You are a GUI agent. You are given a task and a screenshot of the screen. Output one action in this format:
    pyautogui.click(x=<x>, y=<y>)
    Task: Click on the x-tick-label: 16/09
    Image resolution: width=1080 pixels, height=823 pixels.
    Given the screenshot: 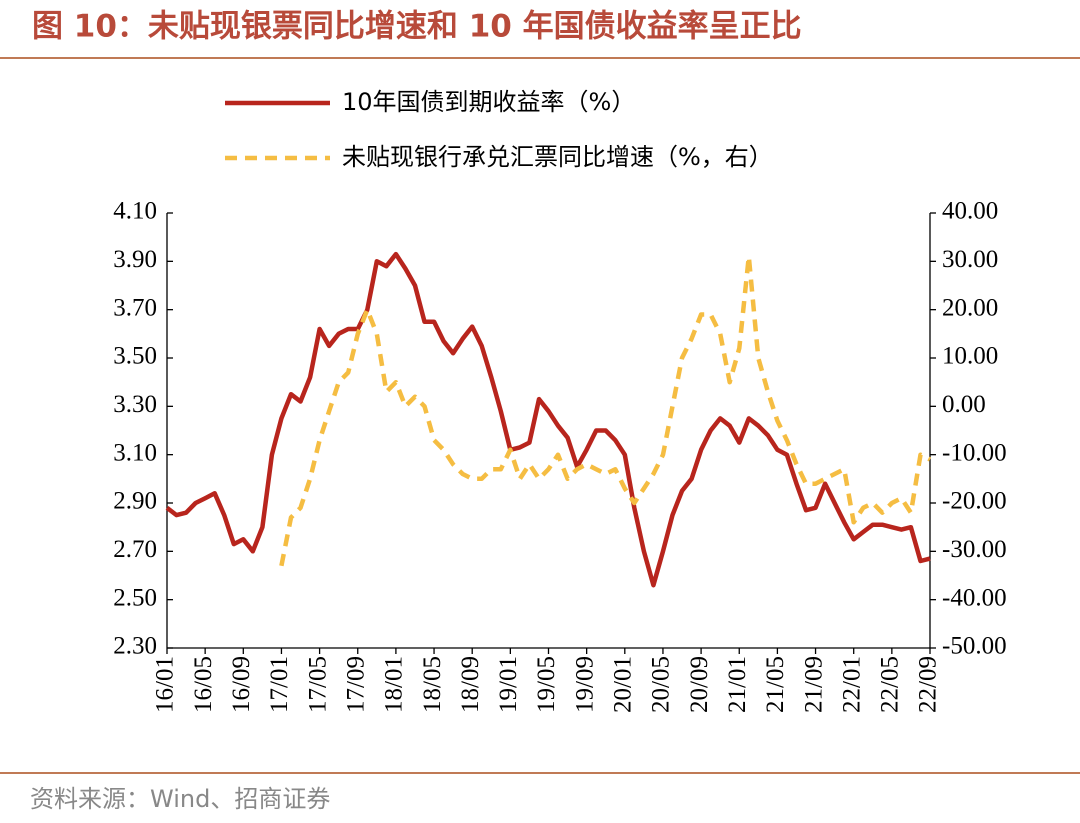 What is the action you would take?
    pyautogui.click(x=241, y=684)
    